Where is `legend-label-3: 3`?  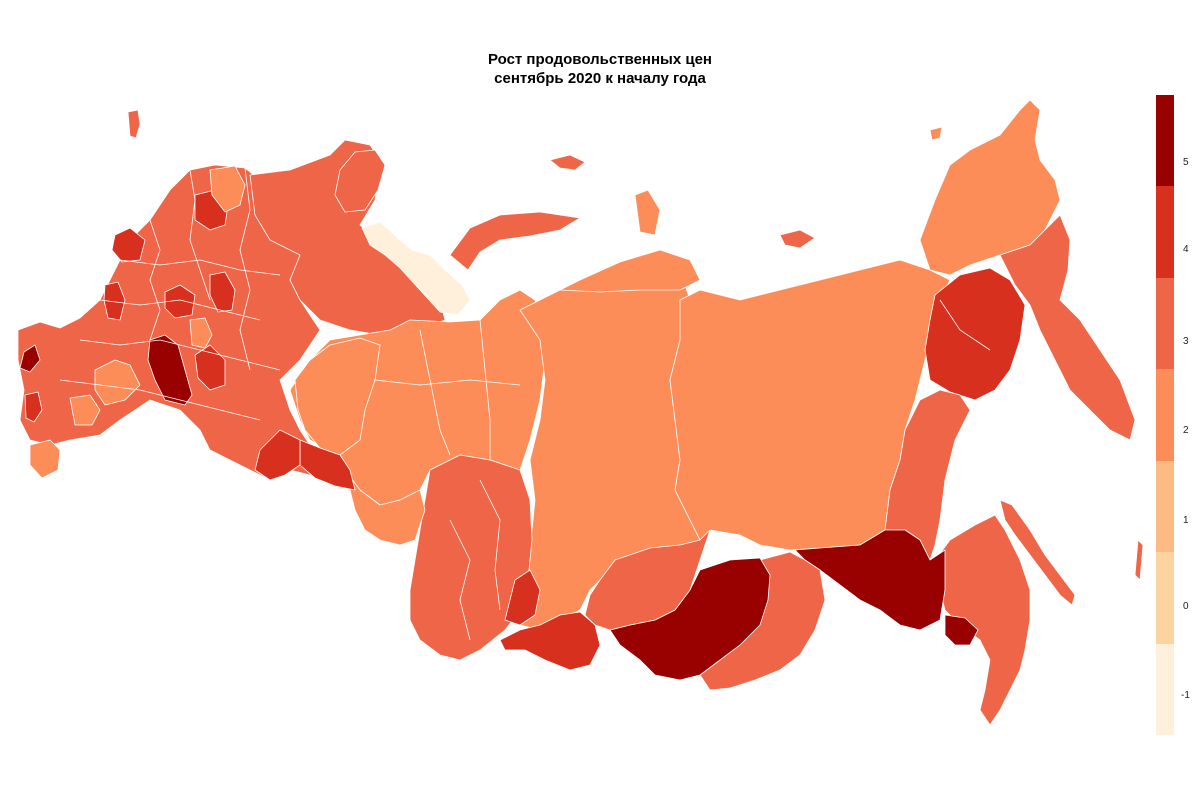 legend-label-3: 3 is located at coordinates (1186, 341).